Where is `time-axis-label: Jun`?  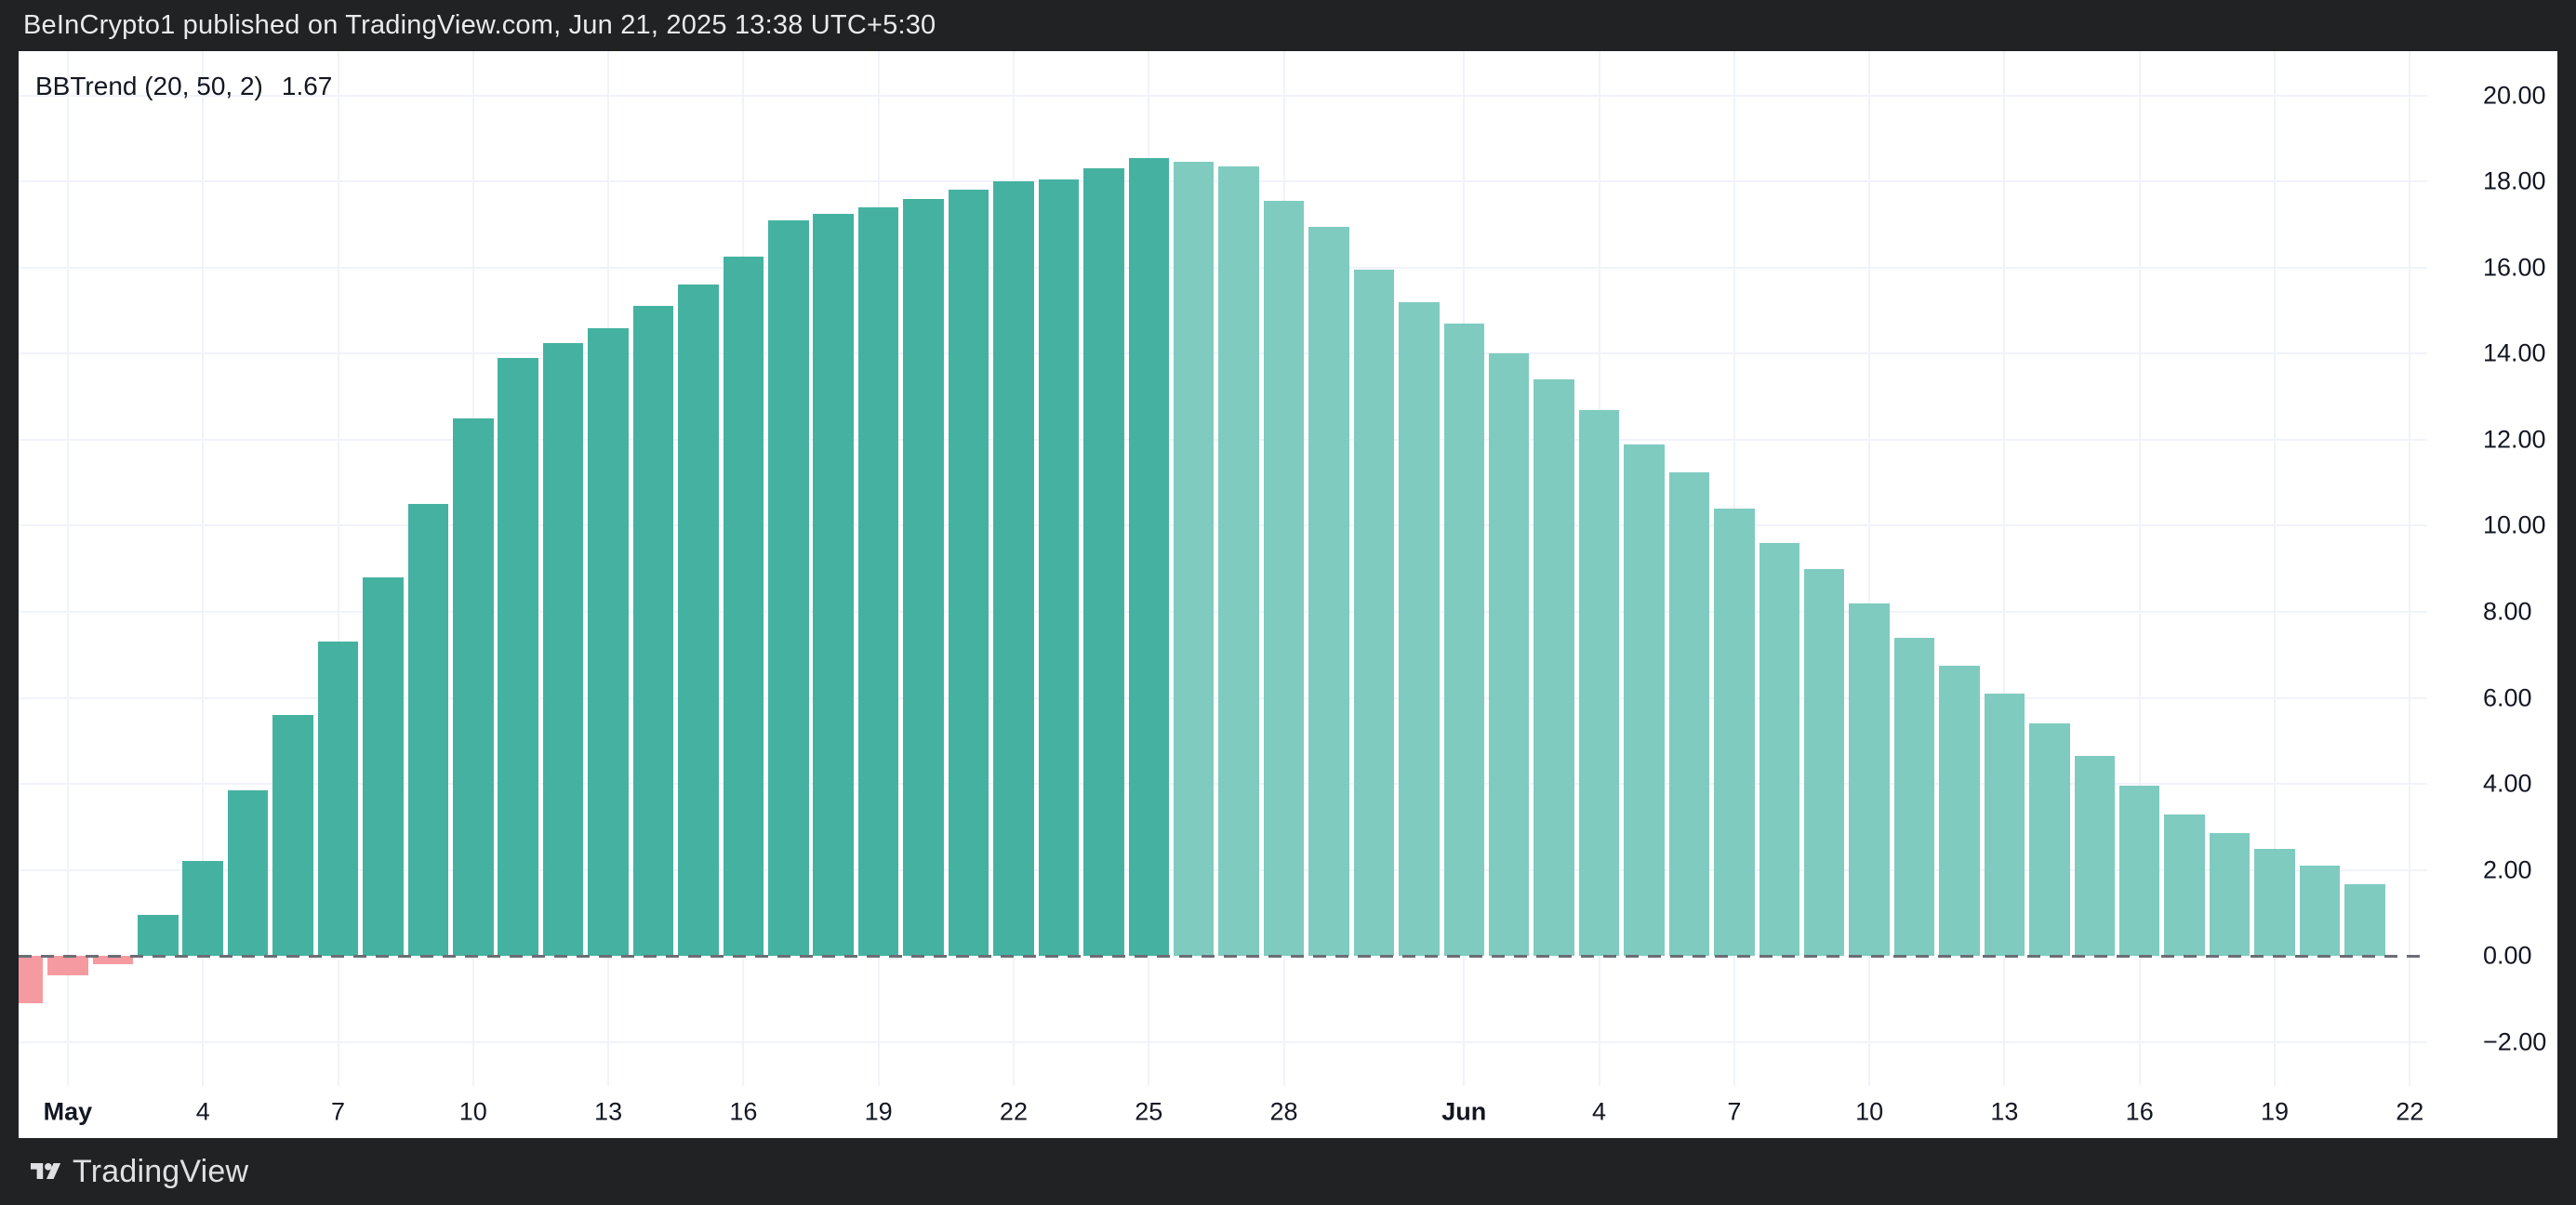
time-axis-label: Jun is located at coordinates (1464, 1111).